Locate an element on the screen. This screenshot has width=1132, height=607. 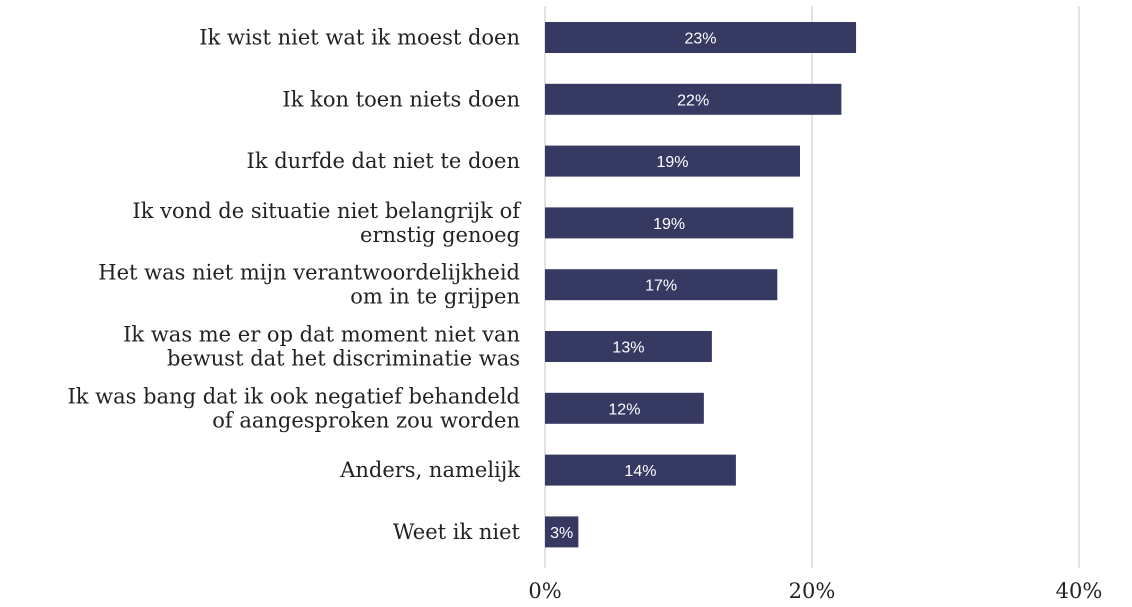
bar-value-label-7: 14% is located at coordinates (640, 471).